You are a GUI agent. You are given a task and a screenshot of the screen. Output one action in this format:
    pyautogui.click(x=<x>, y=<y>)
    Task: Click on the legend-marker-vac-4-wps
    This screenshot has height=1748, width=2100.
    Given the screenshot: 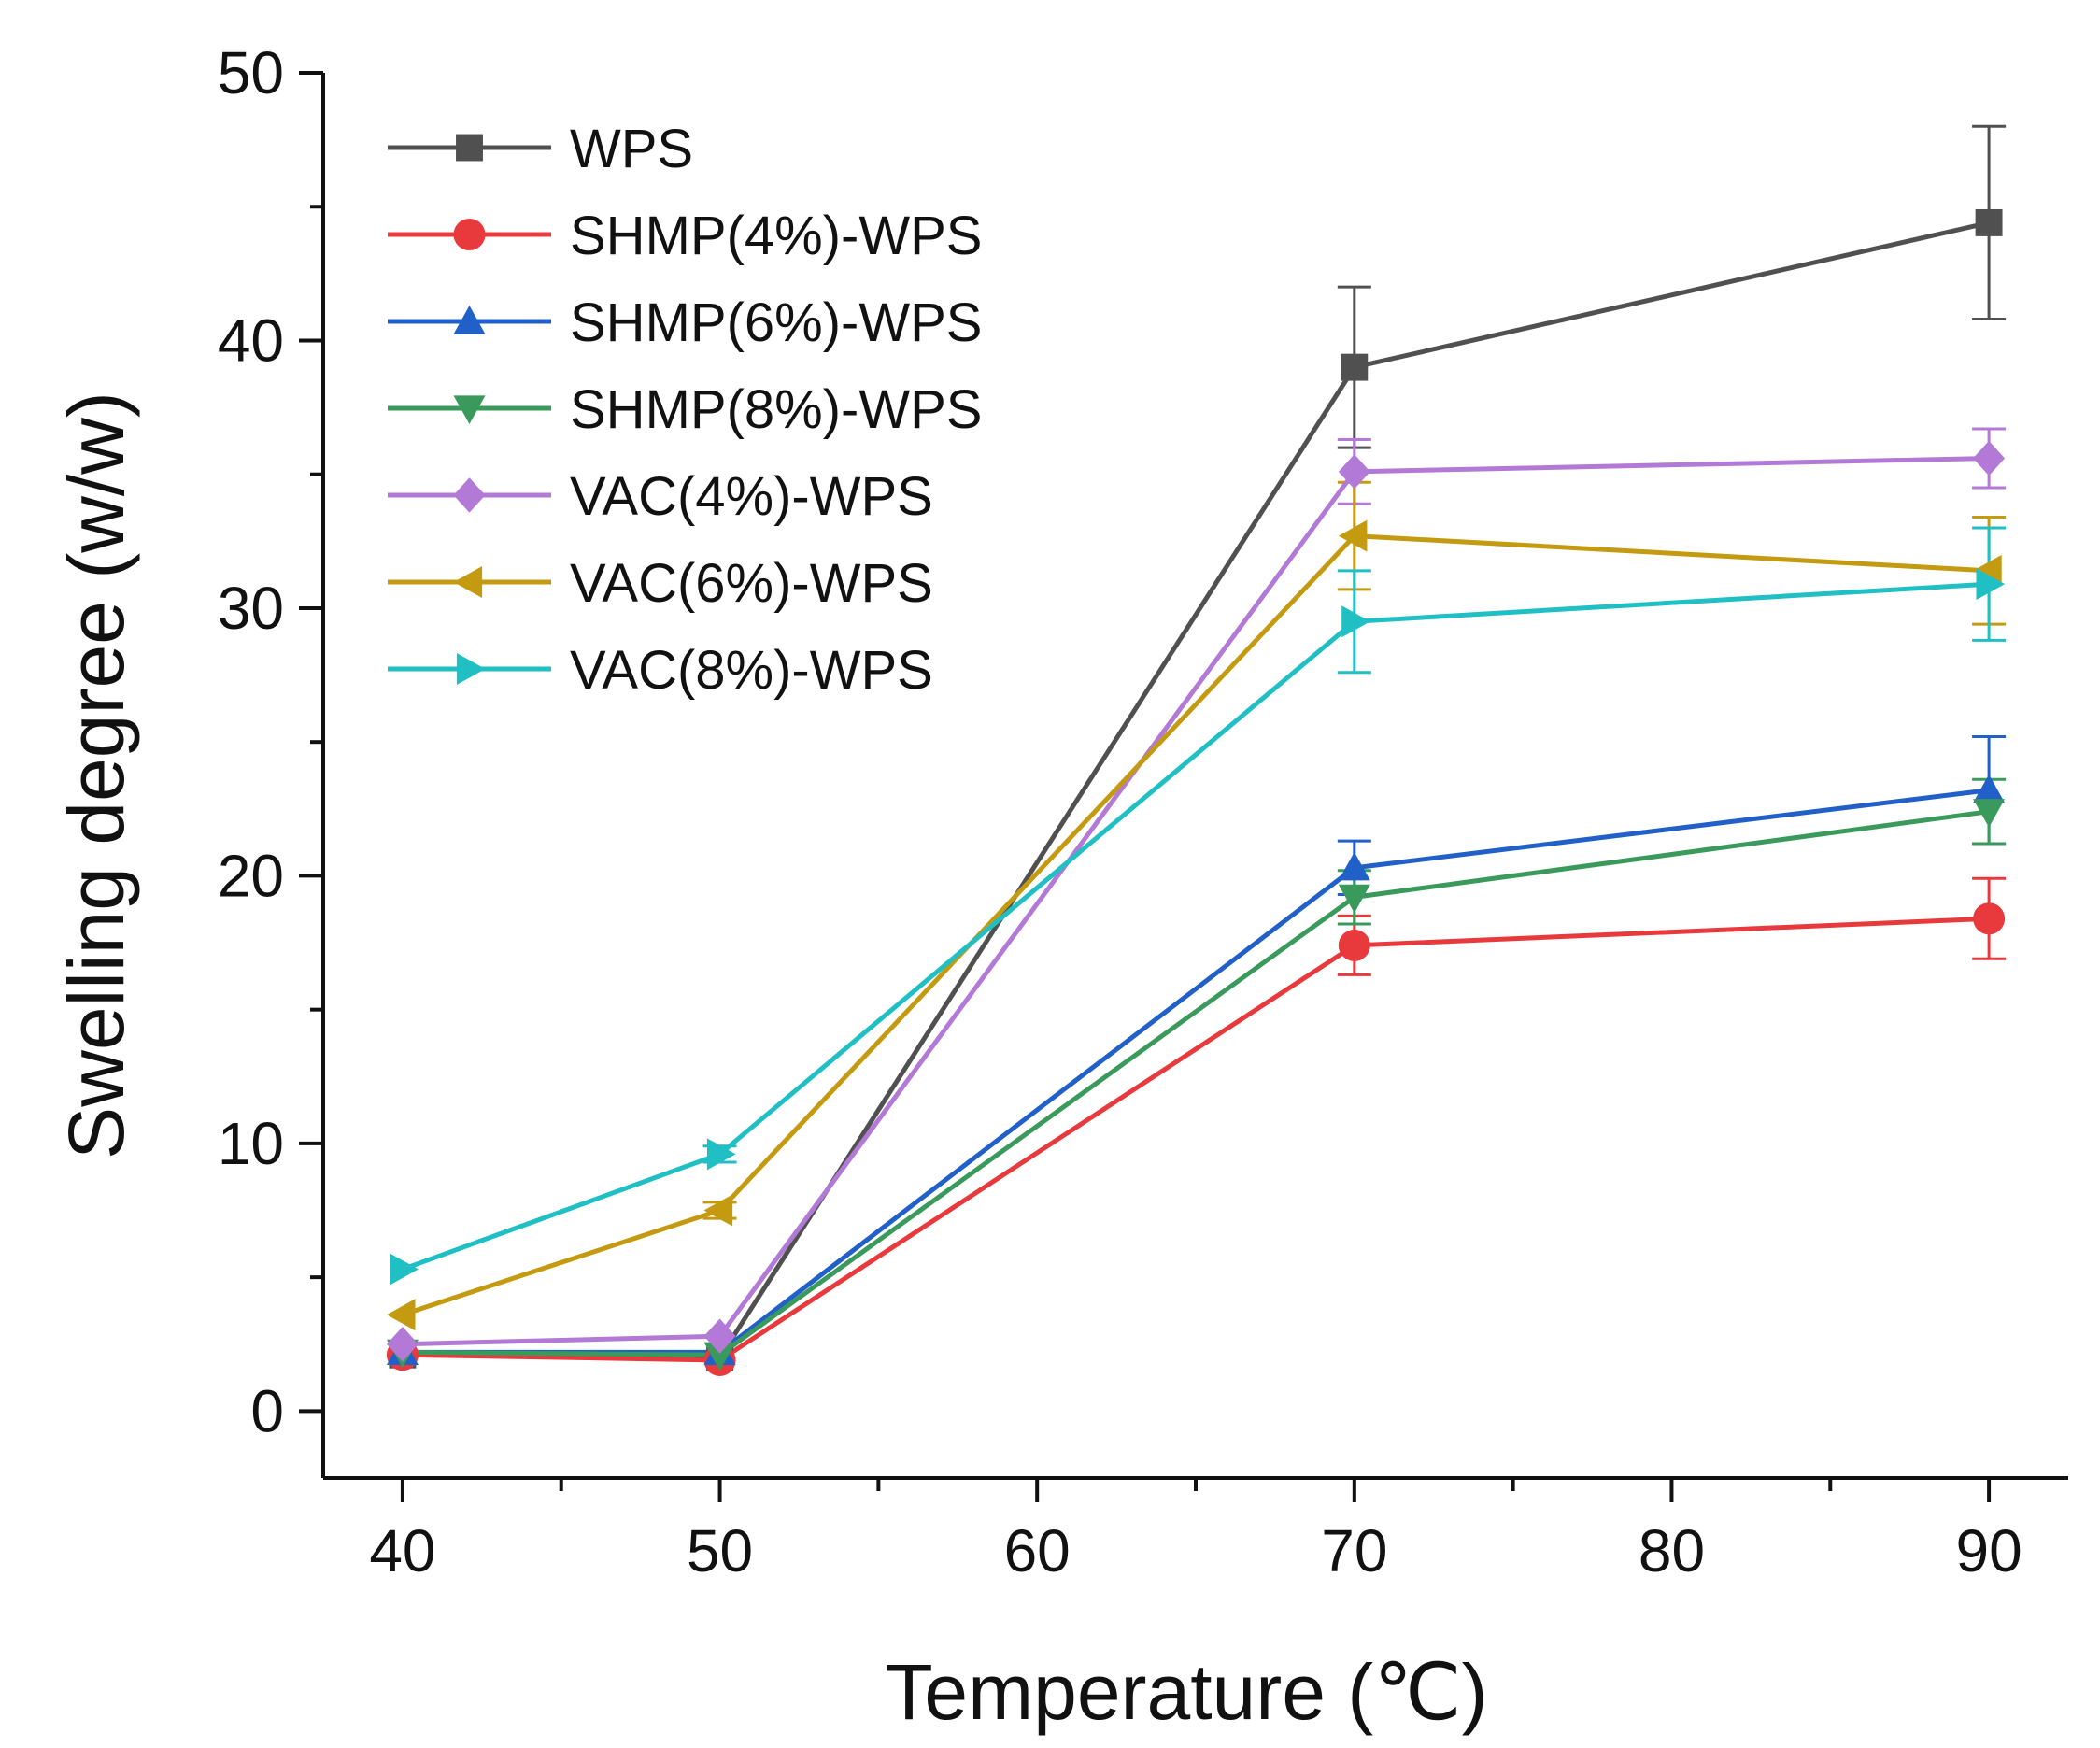 What is the action you would take?
    pyautogui.click(x=470, y=495)
    